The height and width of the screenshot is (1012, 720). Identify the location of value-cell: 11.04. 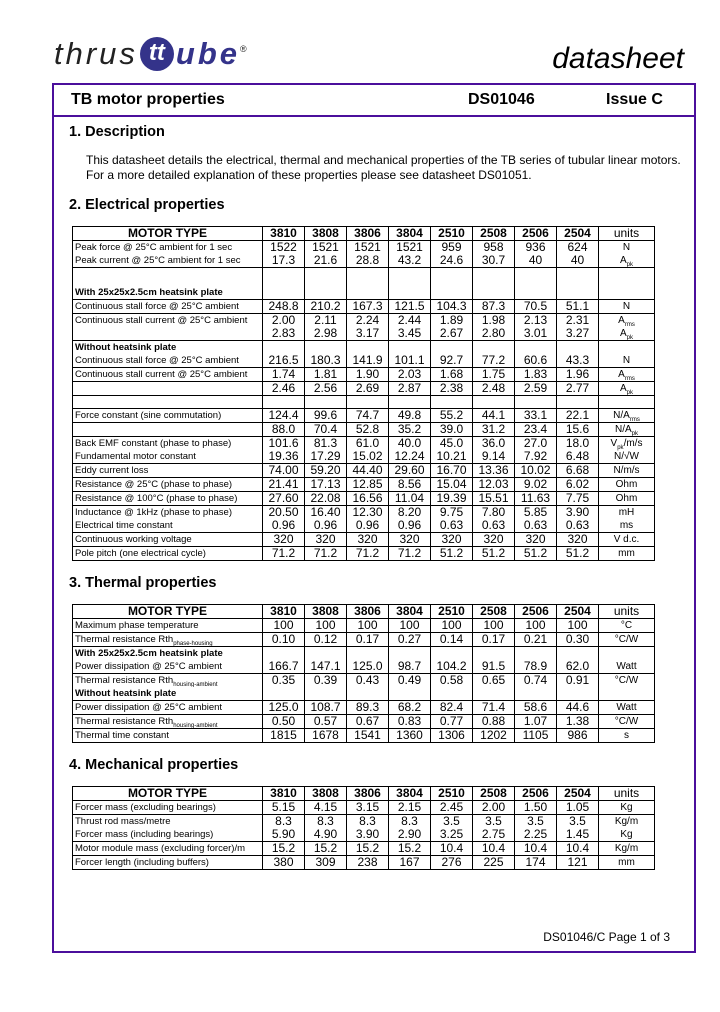
(409, 498).